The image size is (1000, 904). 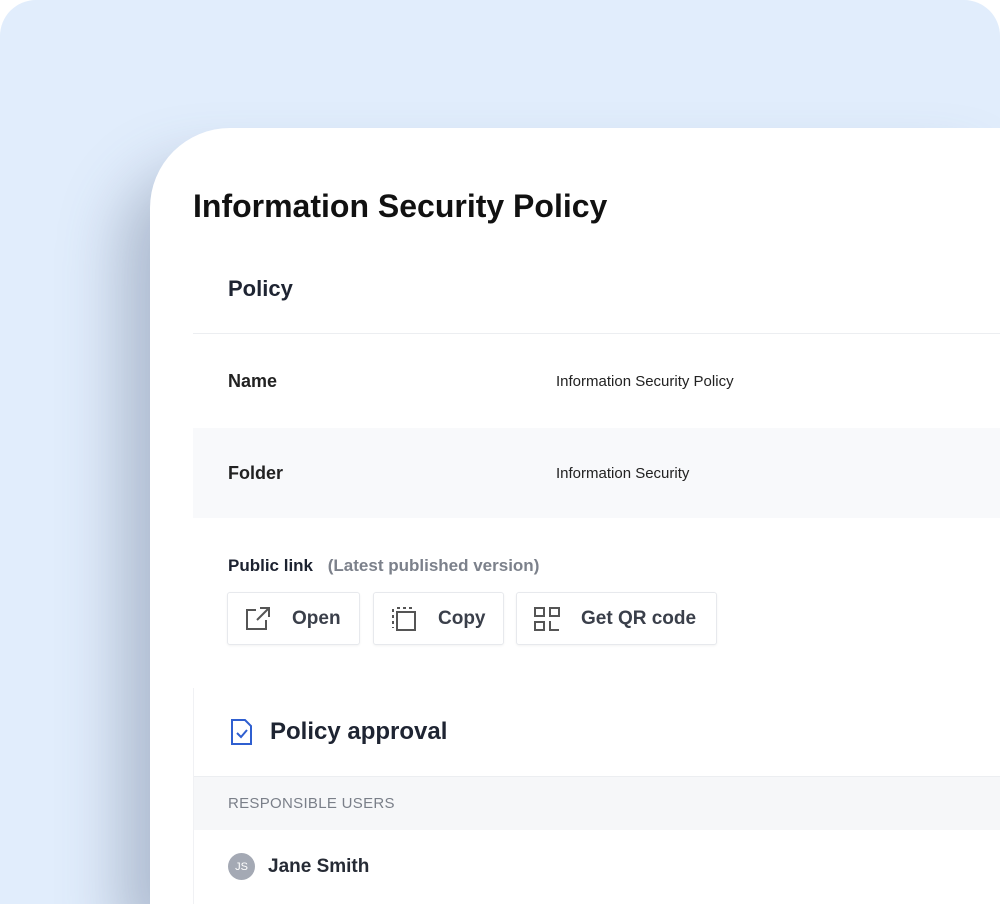 I want to click on user-row: JS Jane Smith, so click(x=298, y=866).